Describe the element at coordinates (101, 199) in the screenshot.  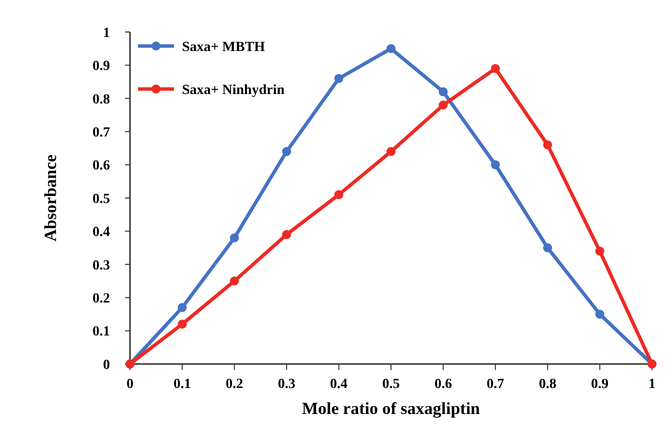
I see `y-tick-label: 0.5` at that location.